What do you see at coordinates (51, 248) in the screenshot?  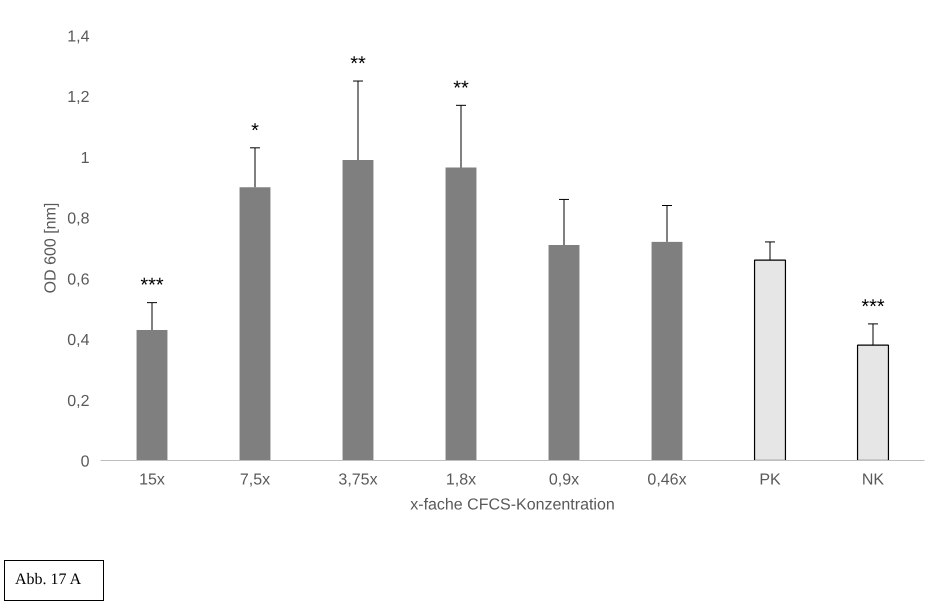 I see `y-axis-title: OD 600 [nm]` at bounding box center [51, 248].